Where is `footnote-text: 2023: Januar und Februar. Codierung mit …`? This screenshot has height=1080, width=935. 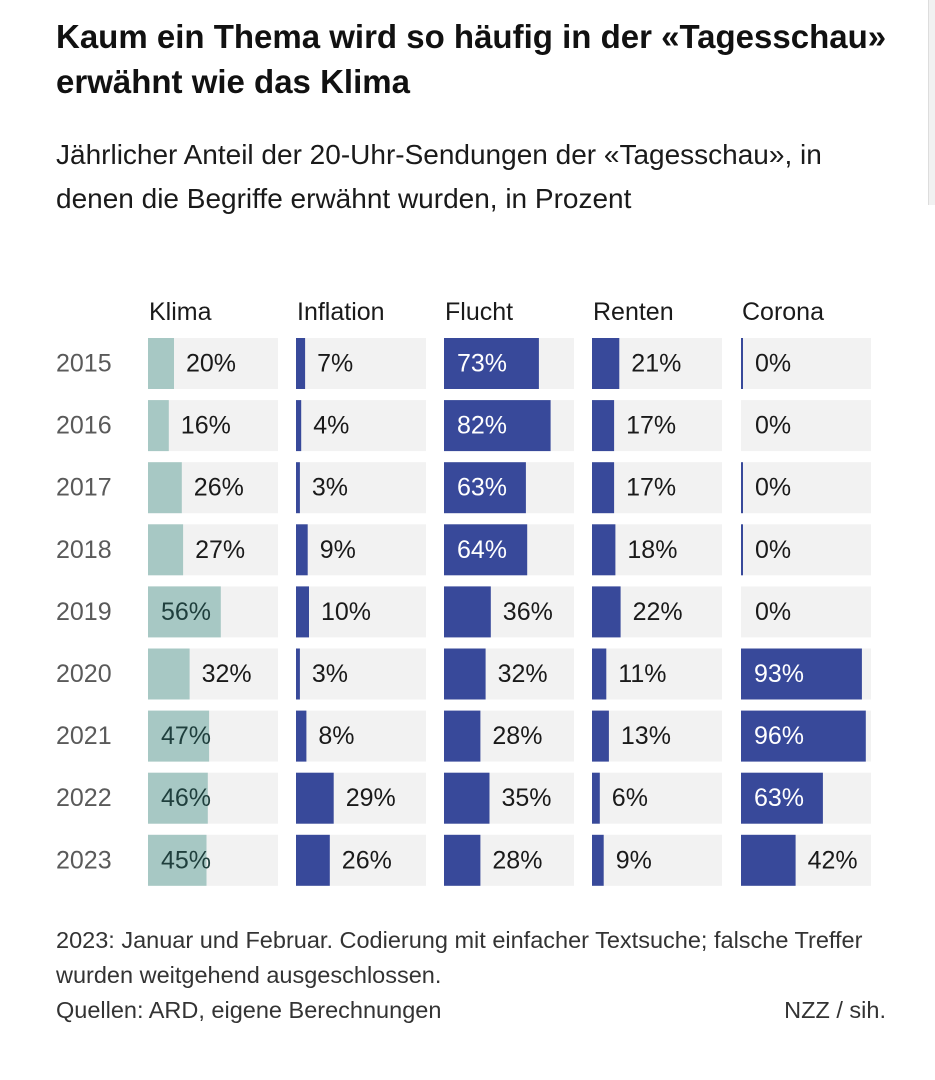
footnote-text: 2023: Januar und Februar. Codierung mit … is located at coordinates (459, 957).